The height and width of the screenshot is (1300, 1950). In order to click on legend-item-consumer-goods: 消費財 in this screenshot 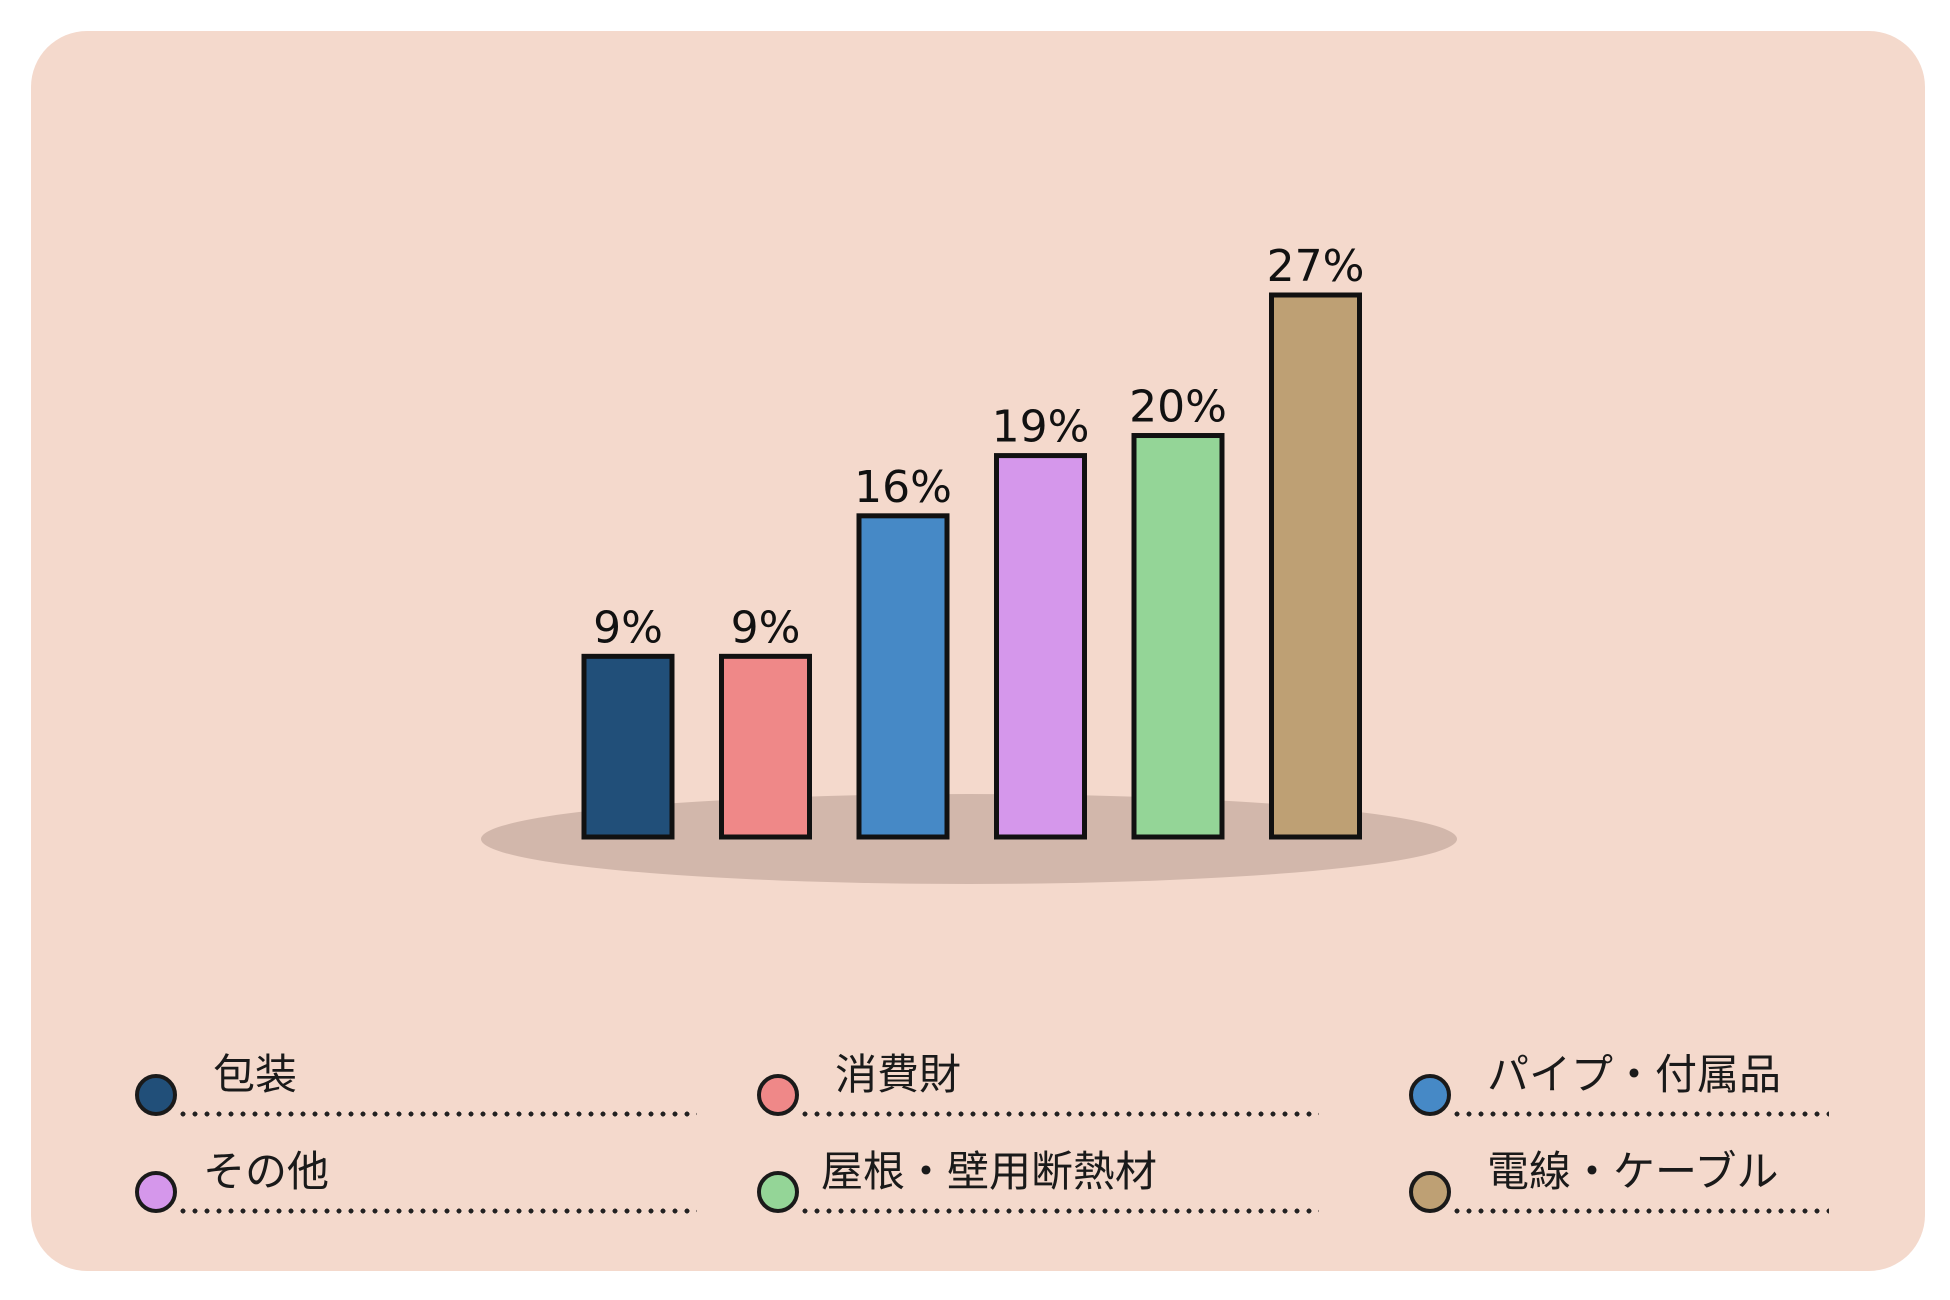, I will do `click(1038, 1087)`.